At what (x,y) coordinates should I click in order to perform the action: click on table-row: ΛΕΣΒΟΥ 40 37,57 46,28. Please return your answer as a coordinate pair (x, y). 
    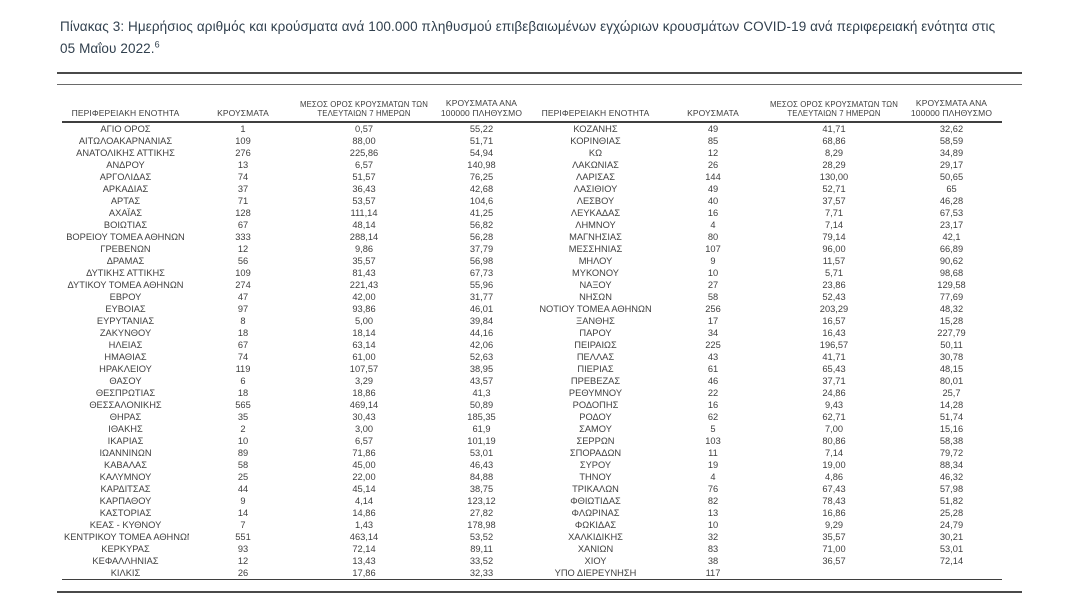
    Looking at the image, I should click on (767, 201).